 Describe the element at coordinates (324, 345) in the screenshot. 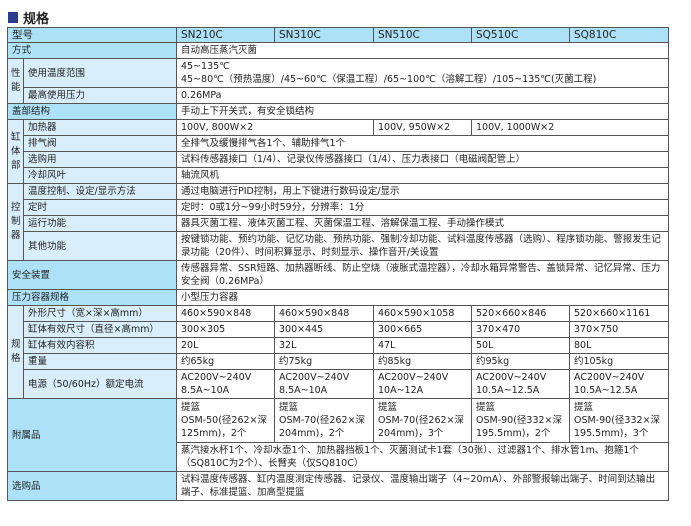

I see `cell: 32L` at that location.